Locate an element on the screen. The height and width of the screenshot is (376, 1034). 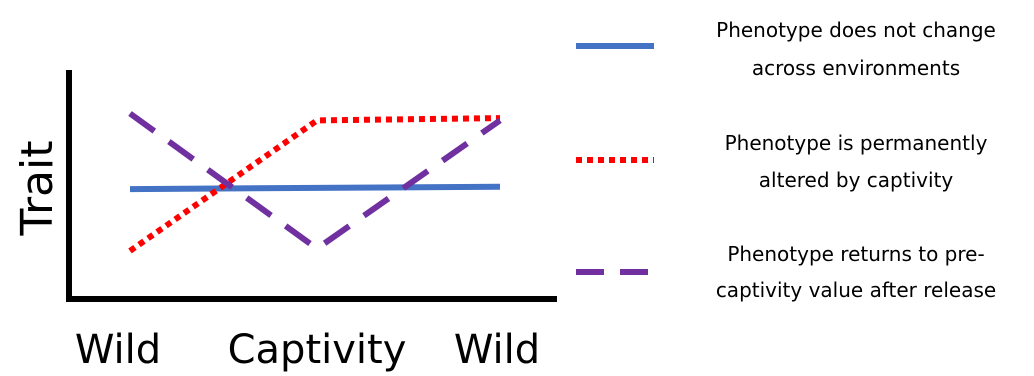
legend-label-1-line-1: Phenotype does not change is located at coordinates (856, 30).